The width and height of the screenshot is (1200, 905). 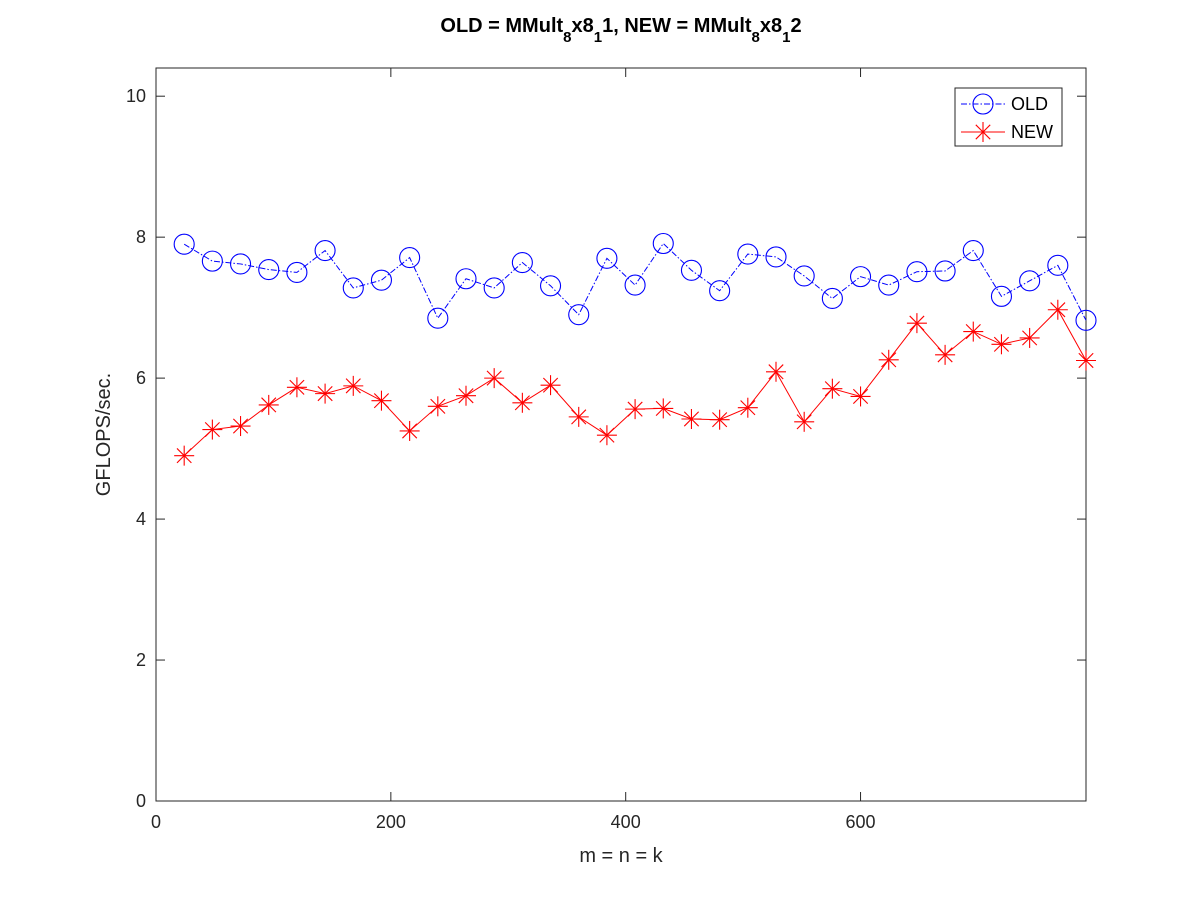 What do you see at coordinates (141, 237) in the screenshot?
I see `y-tick-label: 8` at bounding box center [141, 237].